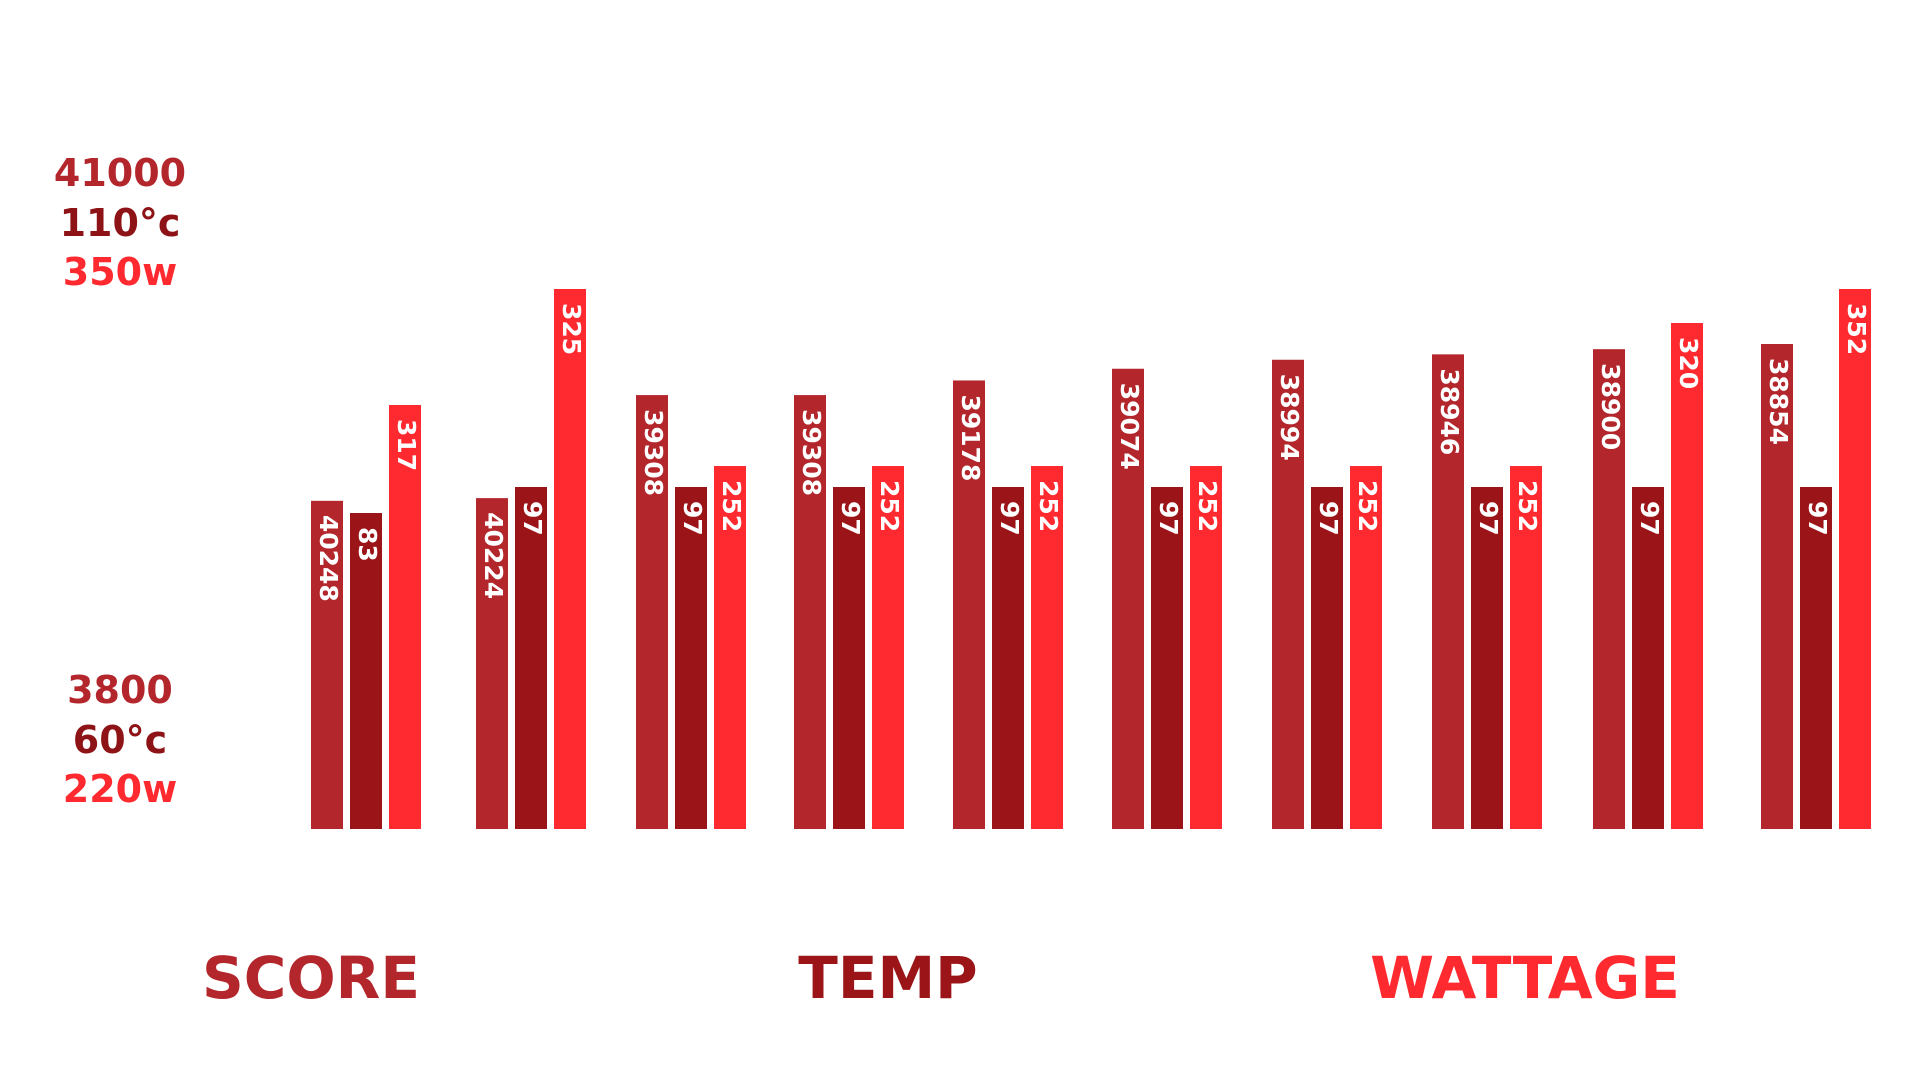 This screenshot has height=1080, width=1920. Describe the element at coordinates (120, 481) in the screenshot. I see `axis-labels: 41000 3800 110°c 60°c 350w 220w` at that location.